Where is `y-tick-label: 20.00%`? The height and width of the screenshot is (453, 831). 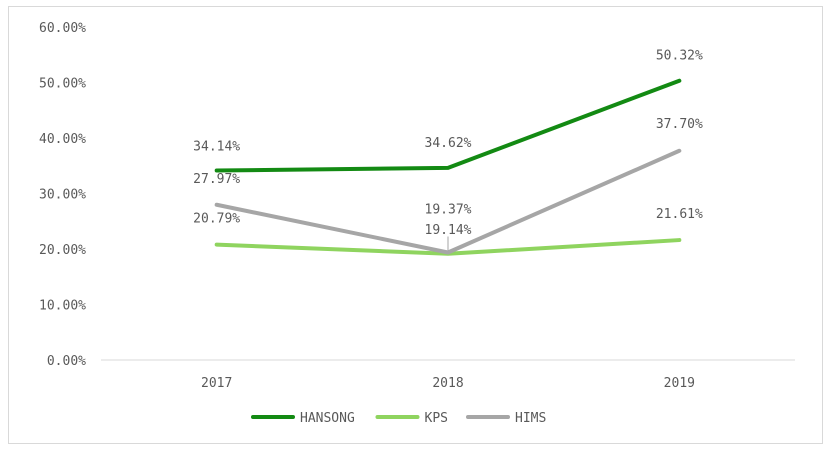
y-tick-label: 20.00% is located at coordinates (62, 250).